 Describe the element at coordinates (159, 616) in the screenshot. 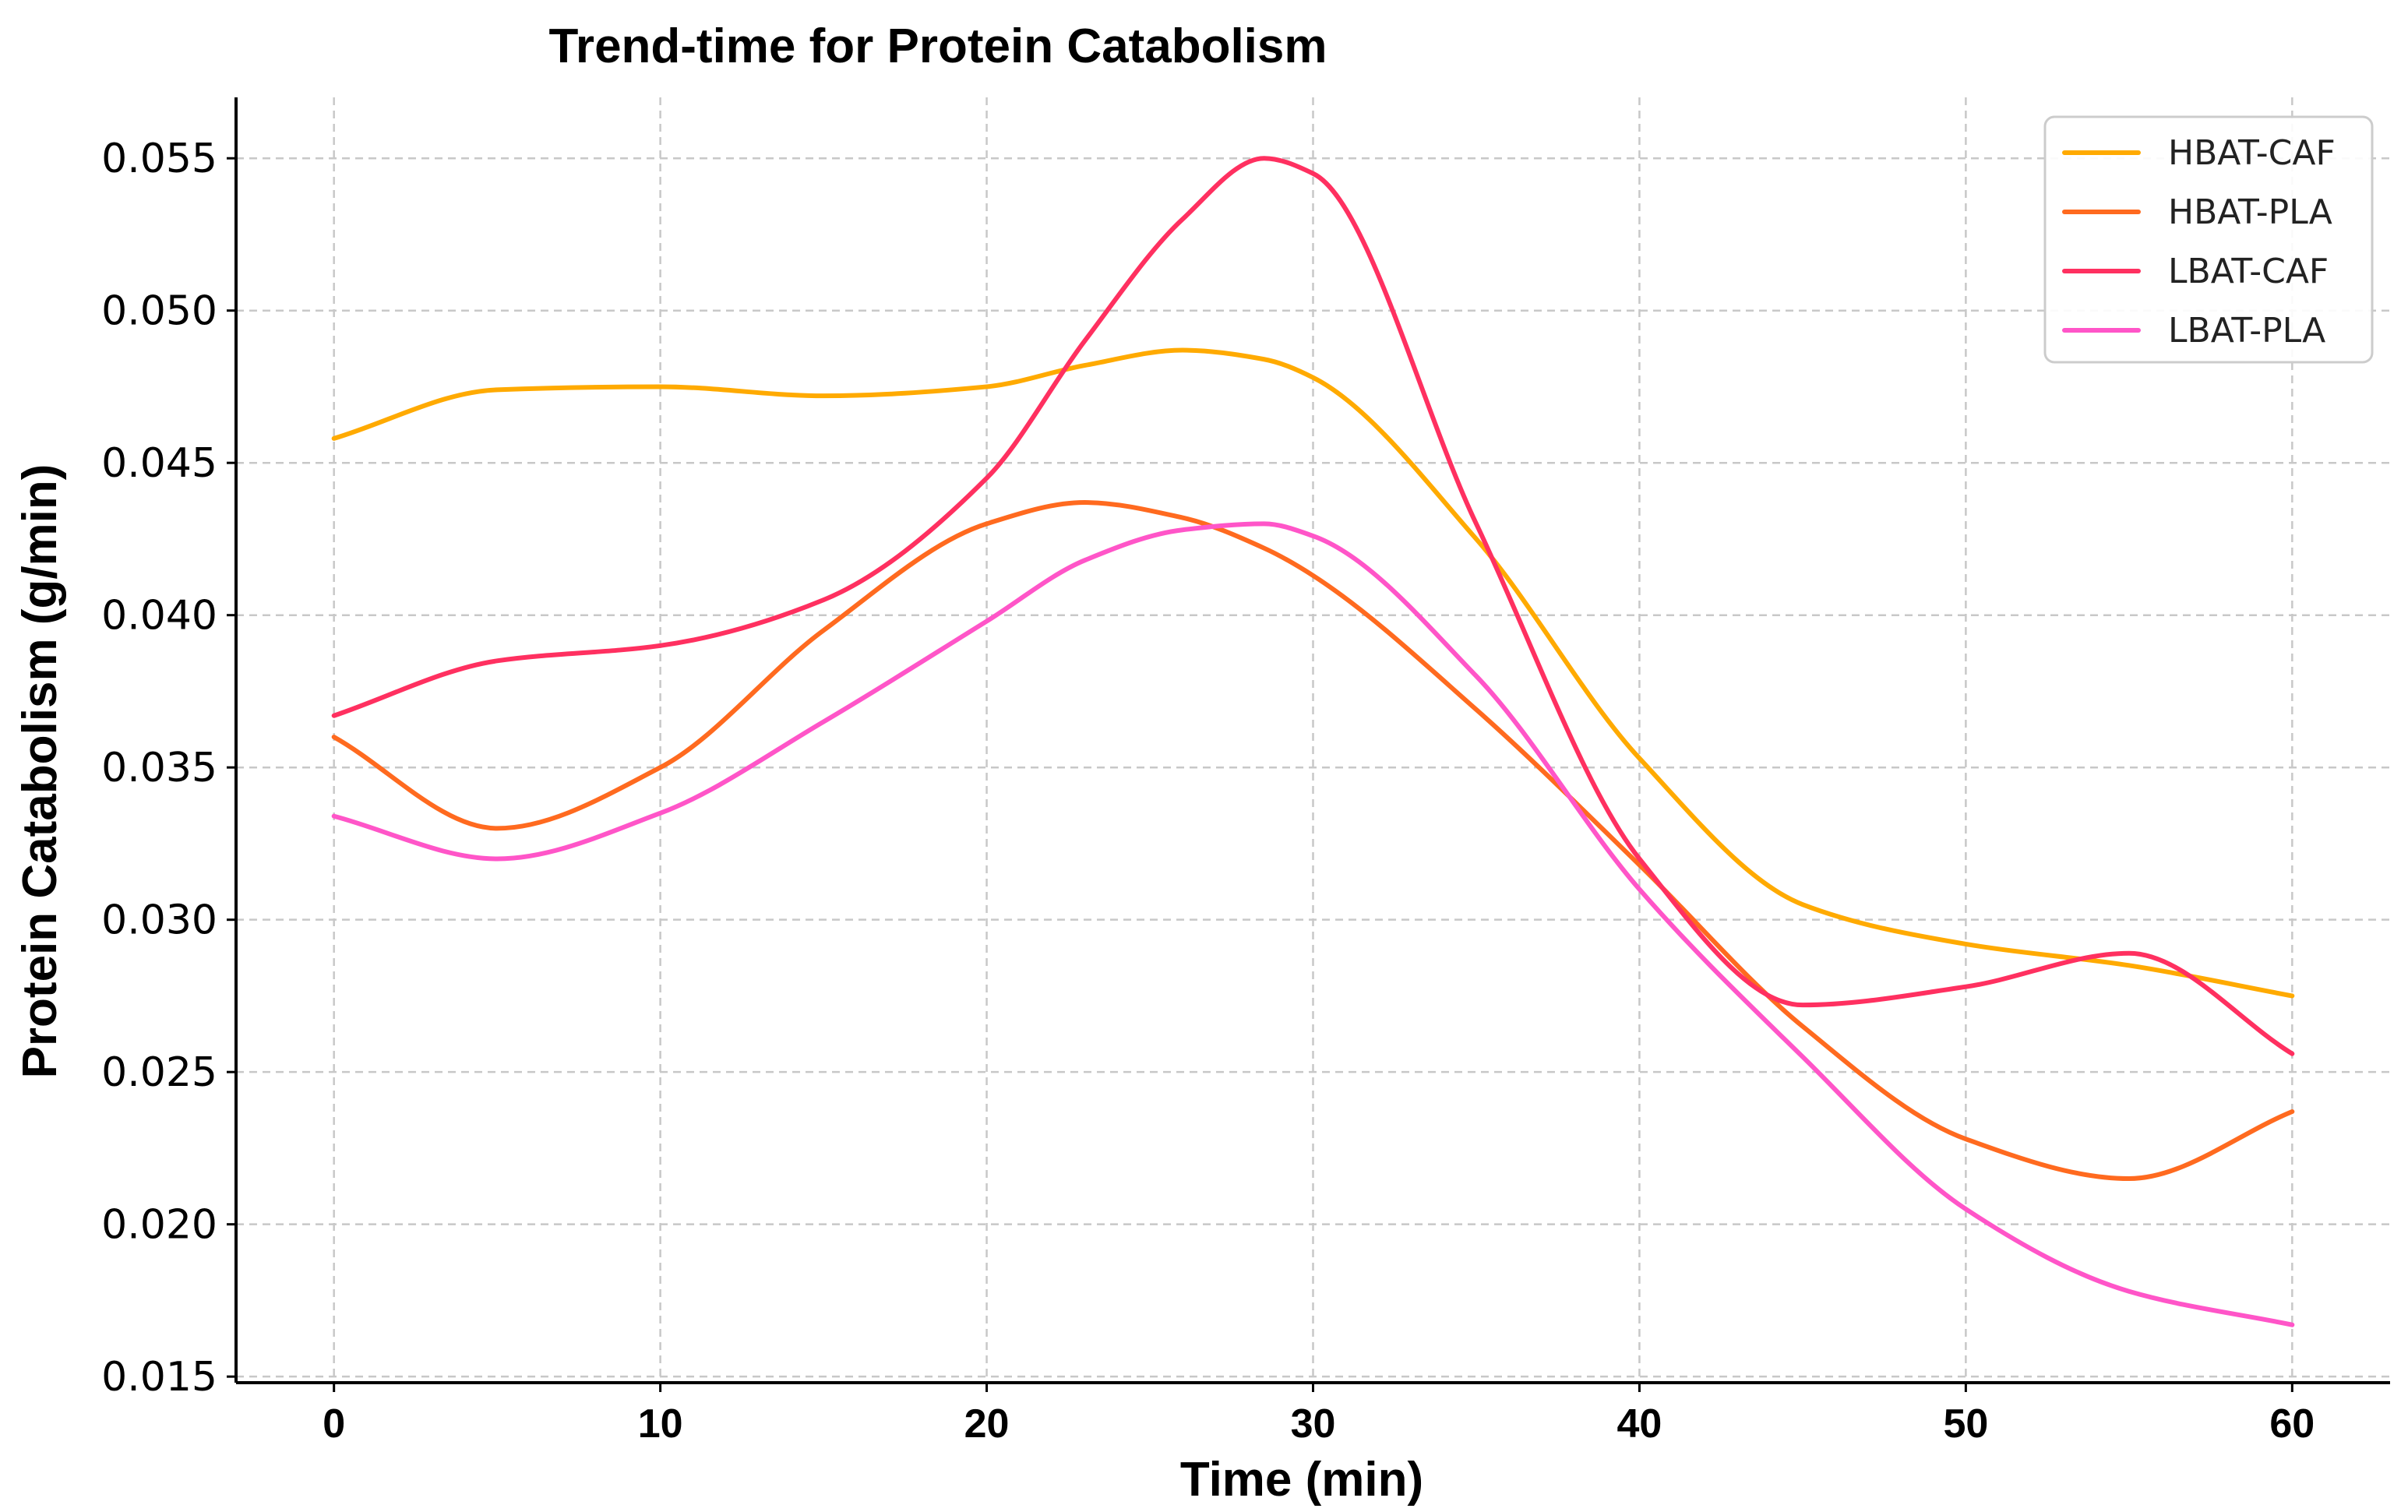

I see `y-tick-label: 0.040` at that location.